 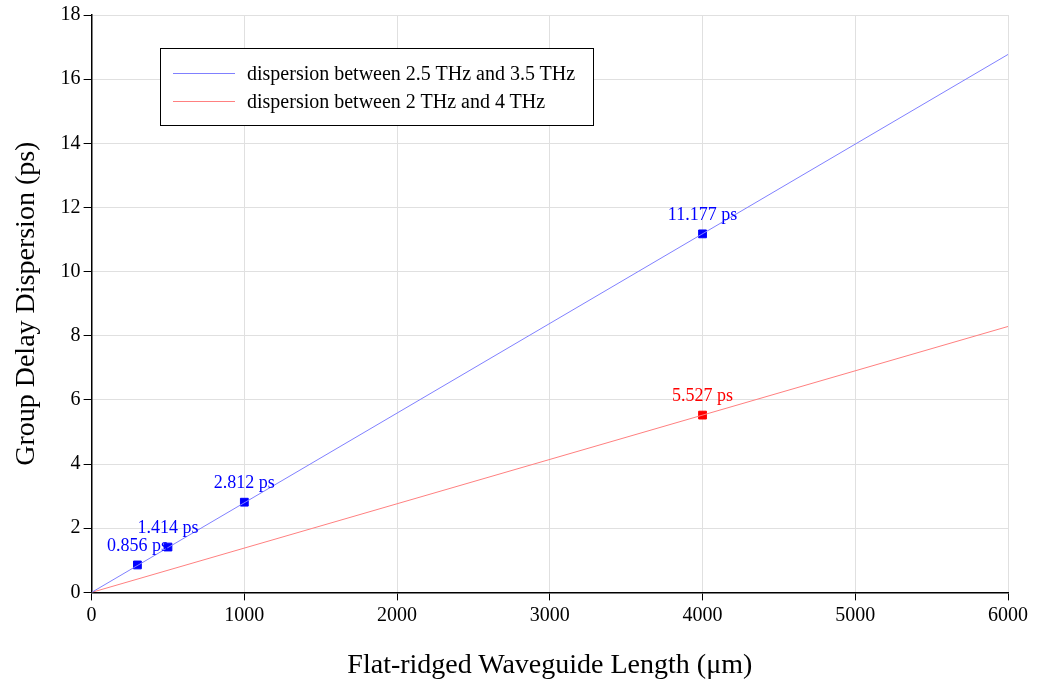 What do you see at coordinates (703, 394) in the screenshot?
I see `data-label: 5.527 ps` at bounding box center [703, 394].